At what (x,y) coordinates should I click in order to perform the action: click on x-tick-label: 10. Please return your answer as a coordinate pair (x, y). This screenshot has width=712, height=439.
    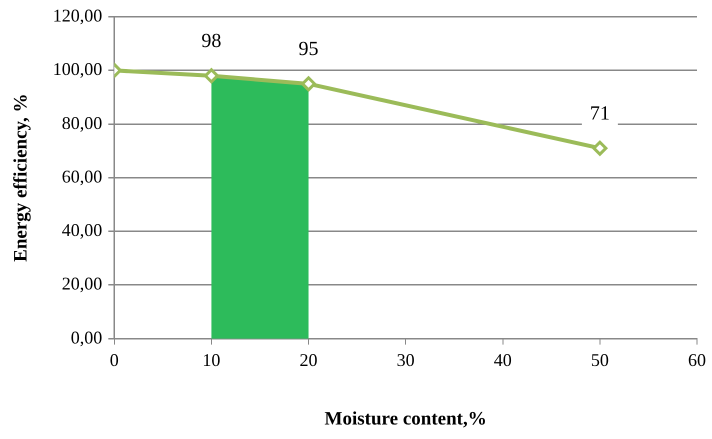
    Looking at the image, I should click on (211, 360).